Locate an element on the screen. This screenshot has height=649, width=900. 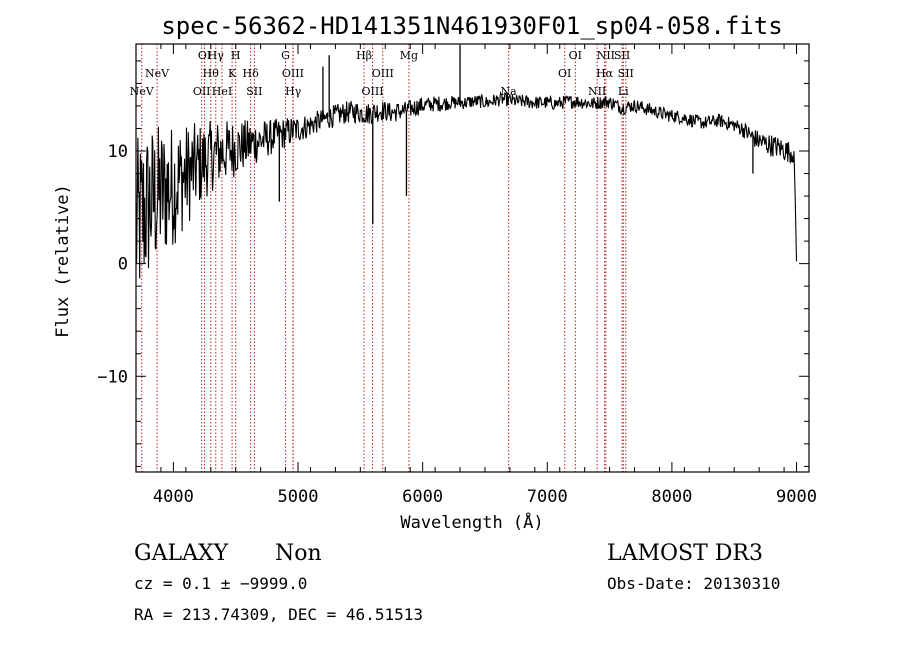
line-mark-label-14: Hβ is located at coordinates (364, 55).